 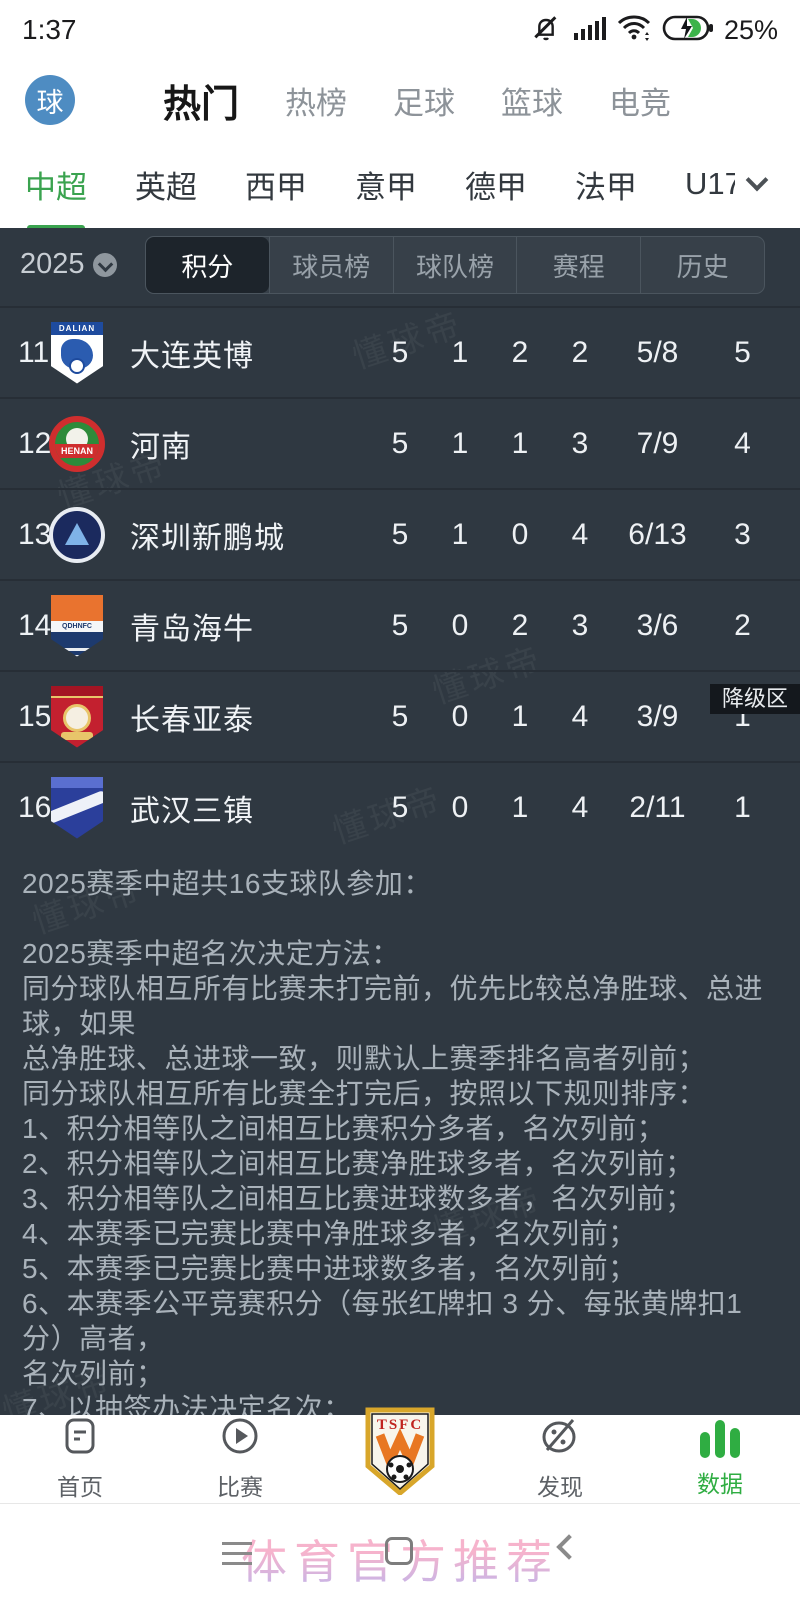 What do you see at coordinates (77, 534) in the screenshot?
I see `team-logo-shenzhen` at bounding box center [77, 534].